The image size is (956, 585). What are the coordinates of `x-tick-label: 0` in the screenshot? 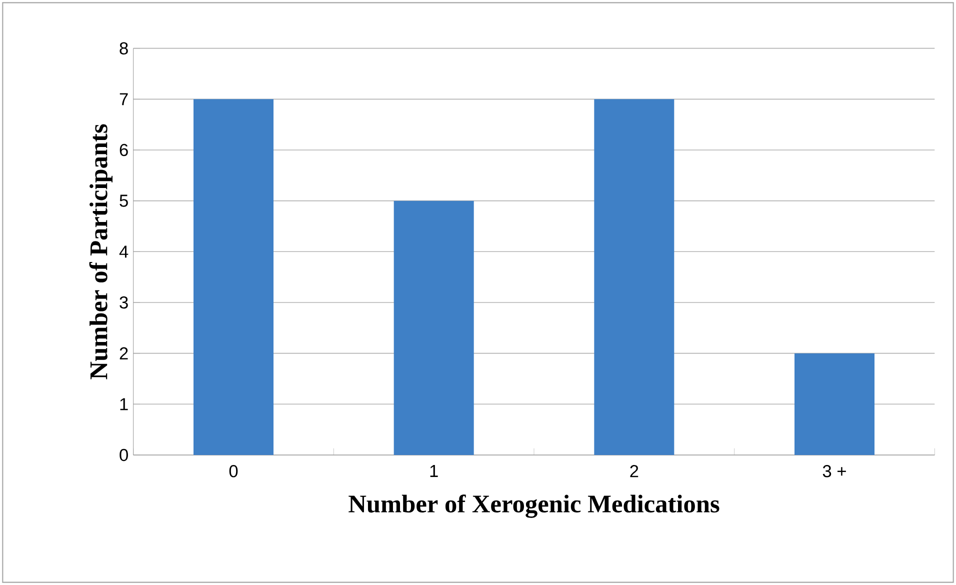 It's located at (233, 471).